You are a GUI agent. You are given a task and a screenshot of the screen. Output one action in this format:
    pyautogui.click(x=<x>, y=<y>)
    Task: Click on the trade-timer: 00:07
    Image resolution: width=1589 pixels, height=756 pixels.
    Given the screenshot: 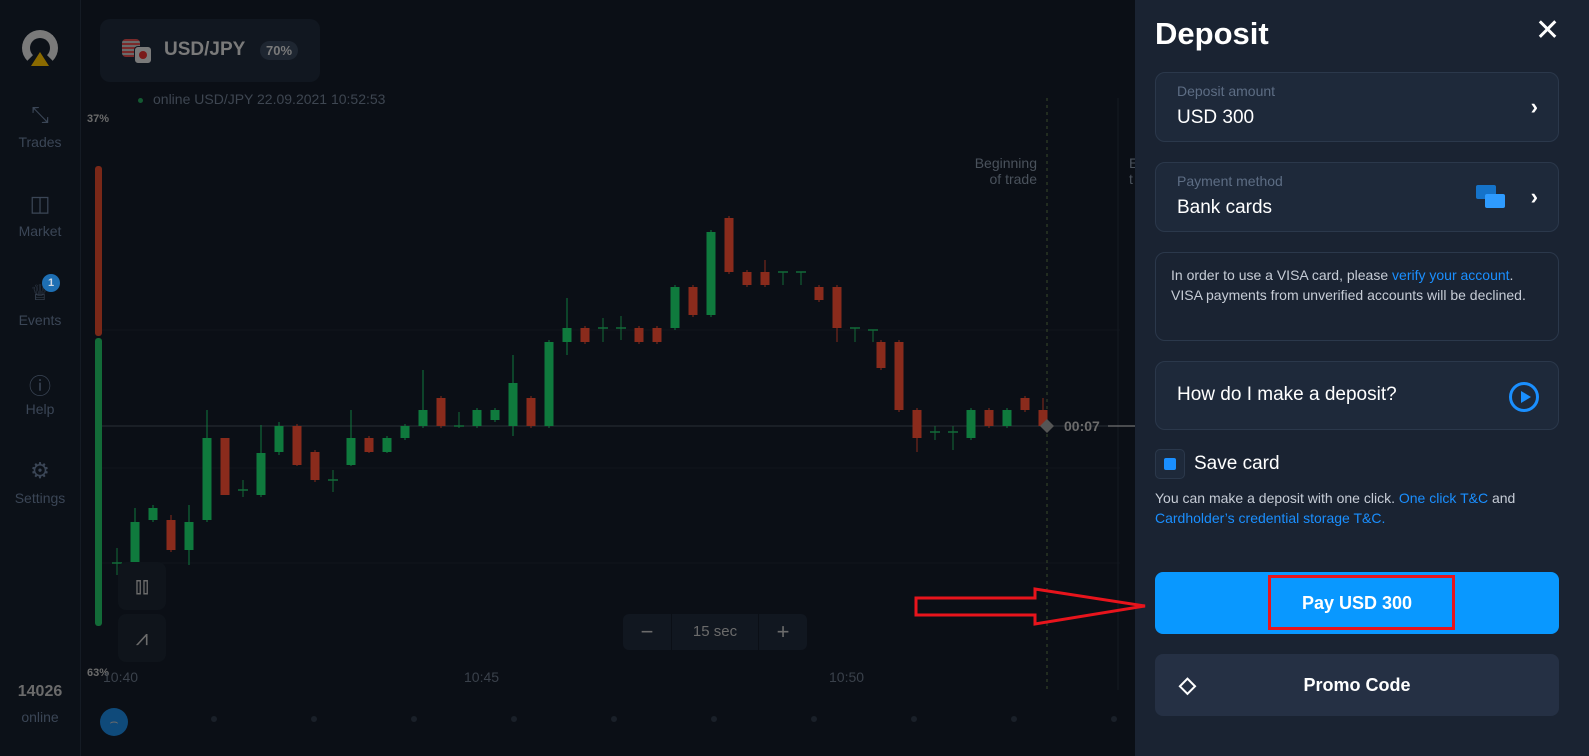 What is the action you would take?
    pyautogui.click(x=1082, y=426)
    